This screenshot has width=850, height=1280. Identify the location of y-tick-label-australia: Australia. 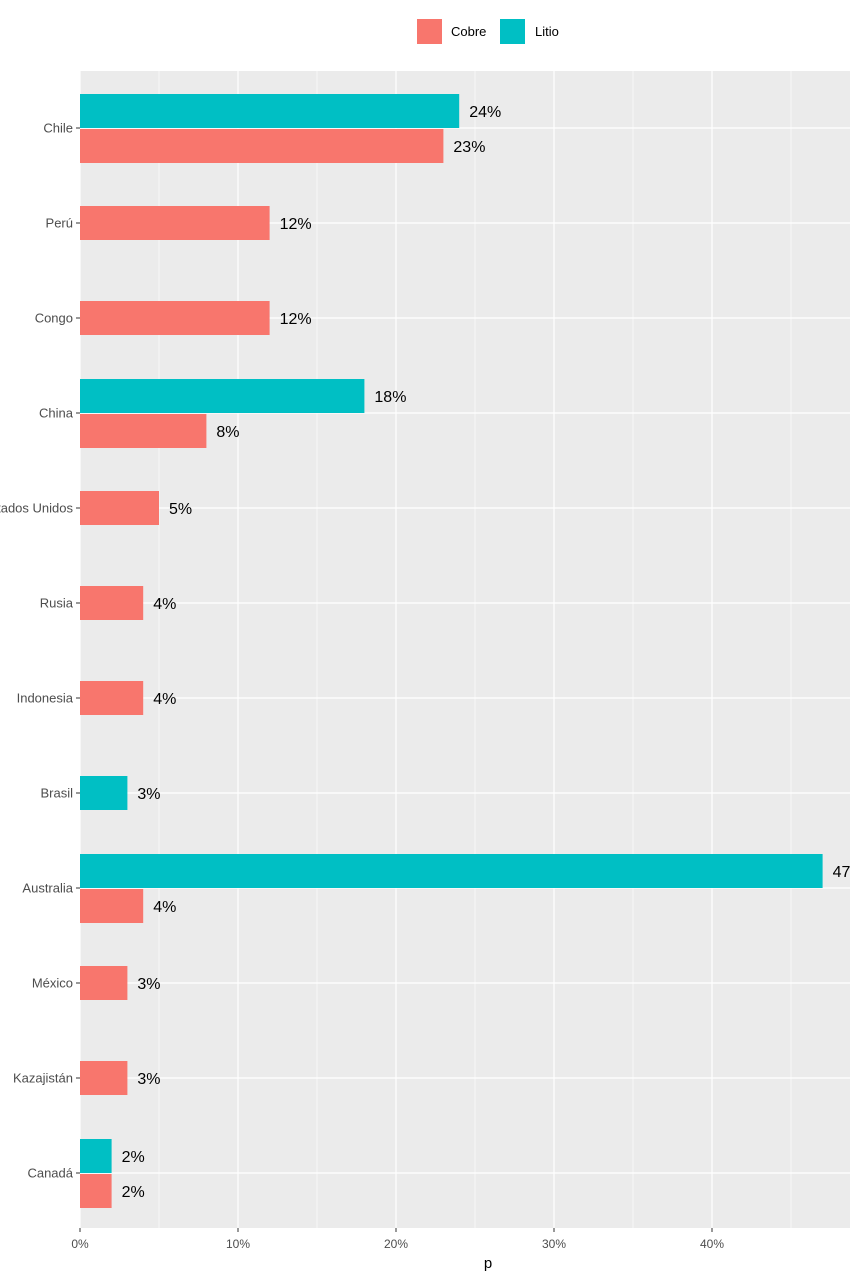
(47, 888).